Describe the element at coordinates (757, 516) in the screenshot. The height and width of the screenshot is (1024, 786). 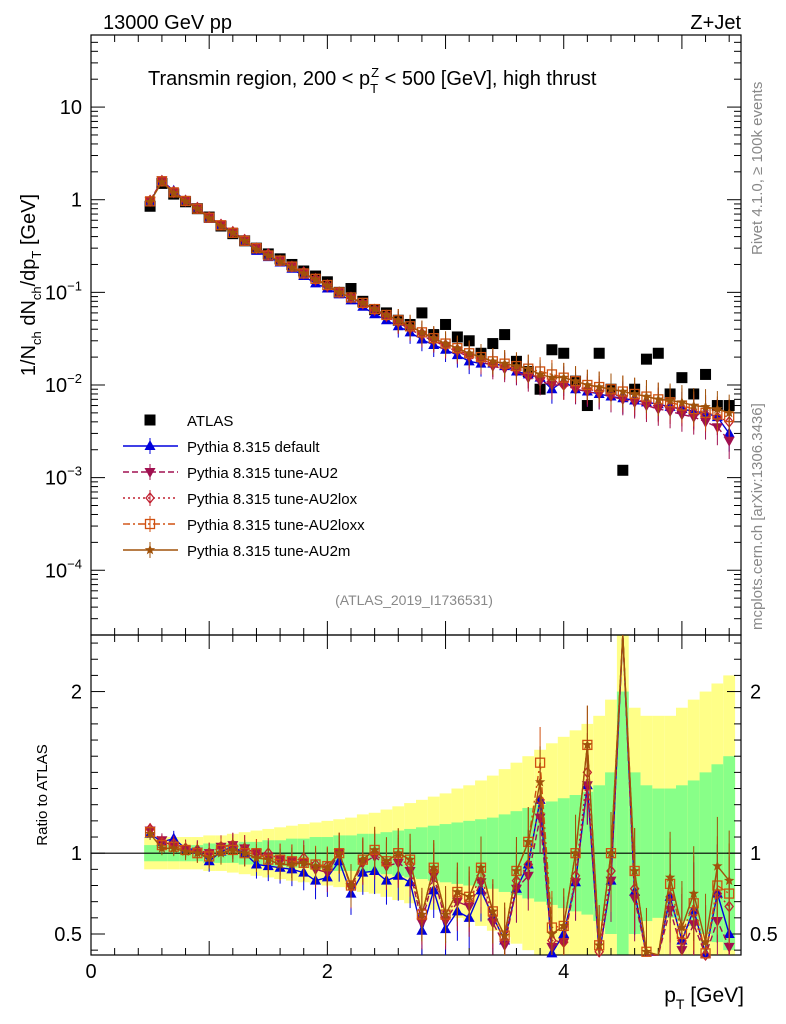
I see `mcplots-reference-label: mcplots.cern.ch [arXiv:1306.3436]` at that location.